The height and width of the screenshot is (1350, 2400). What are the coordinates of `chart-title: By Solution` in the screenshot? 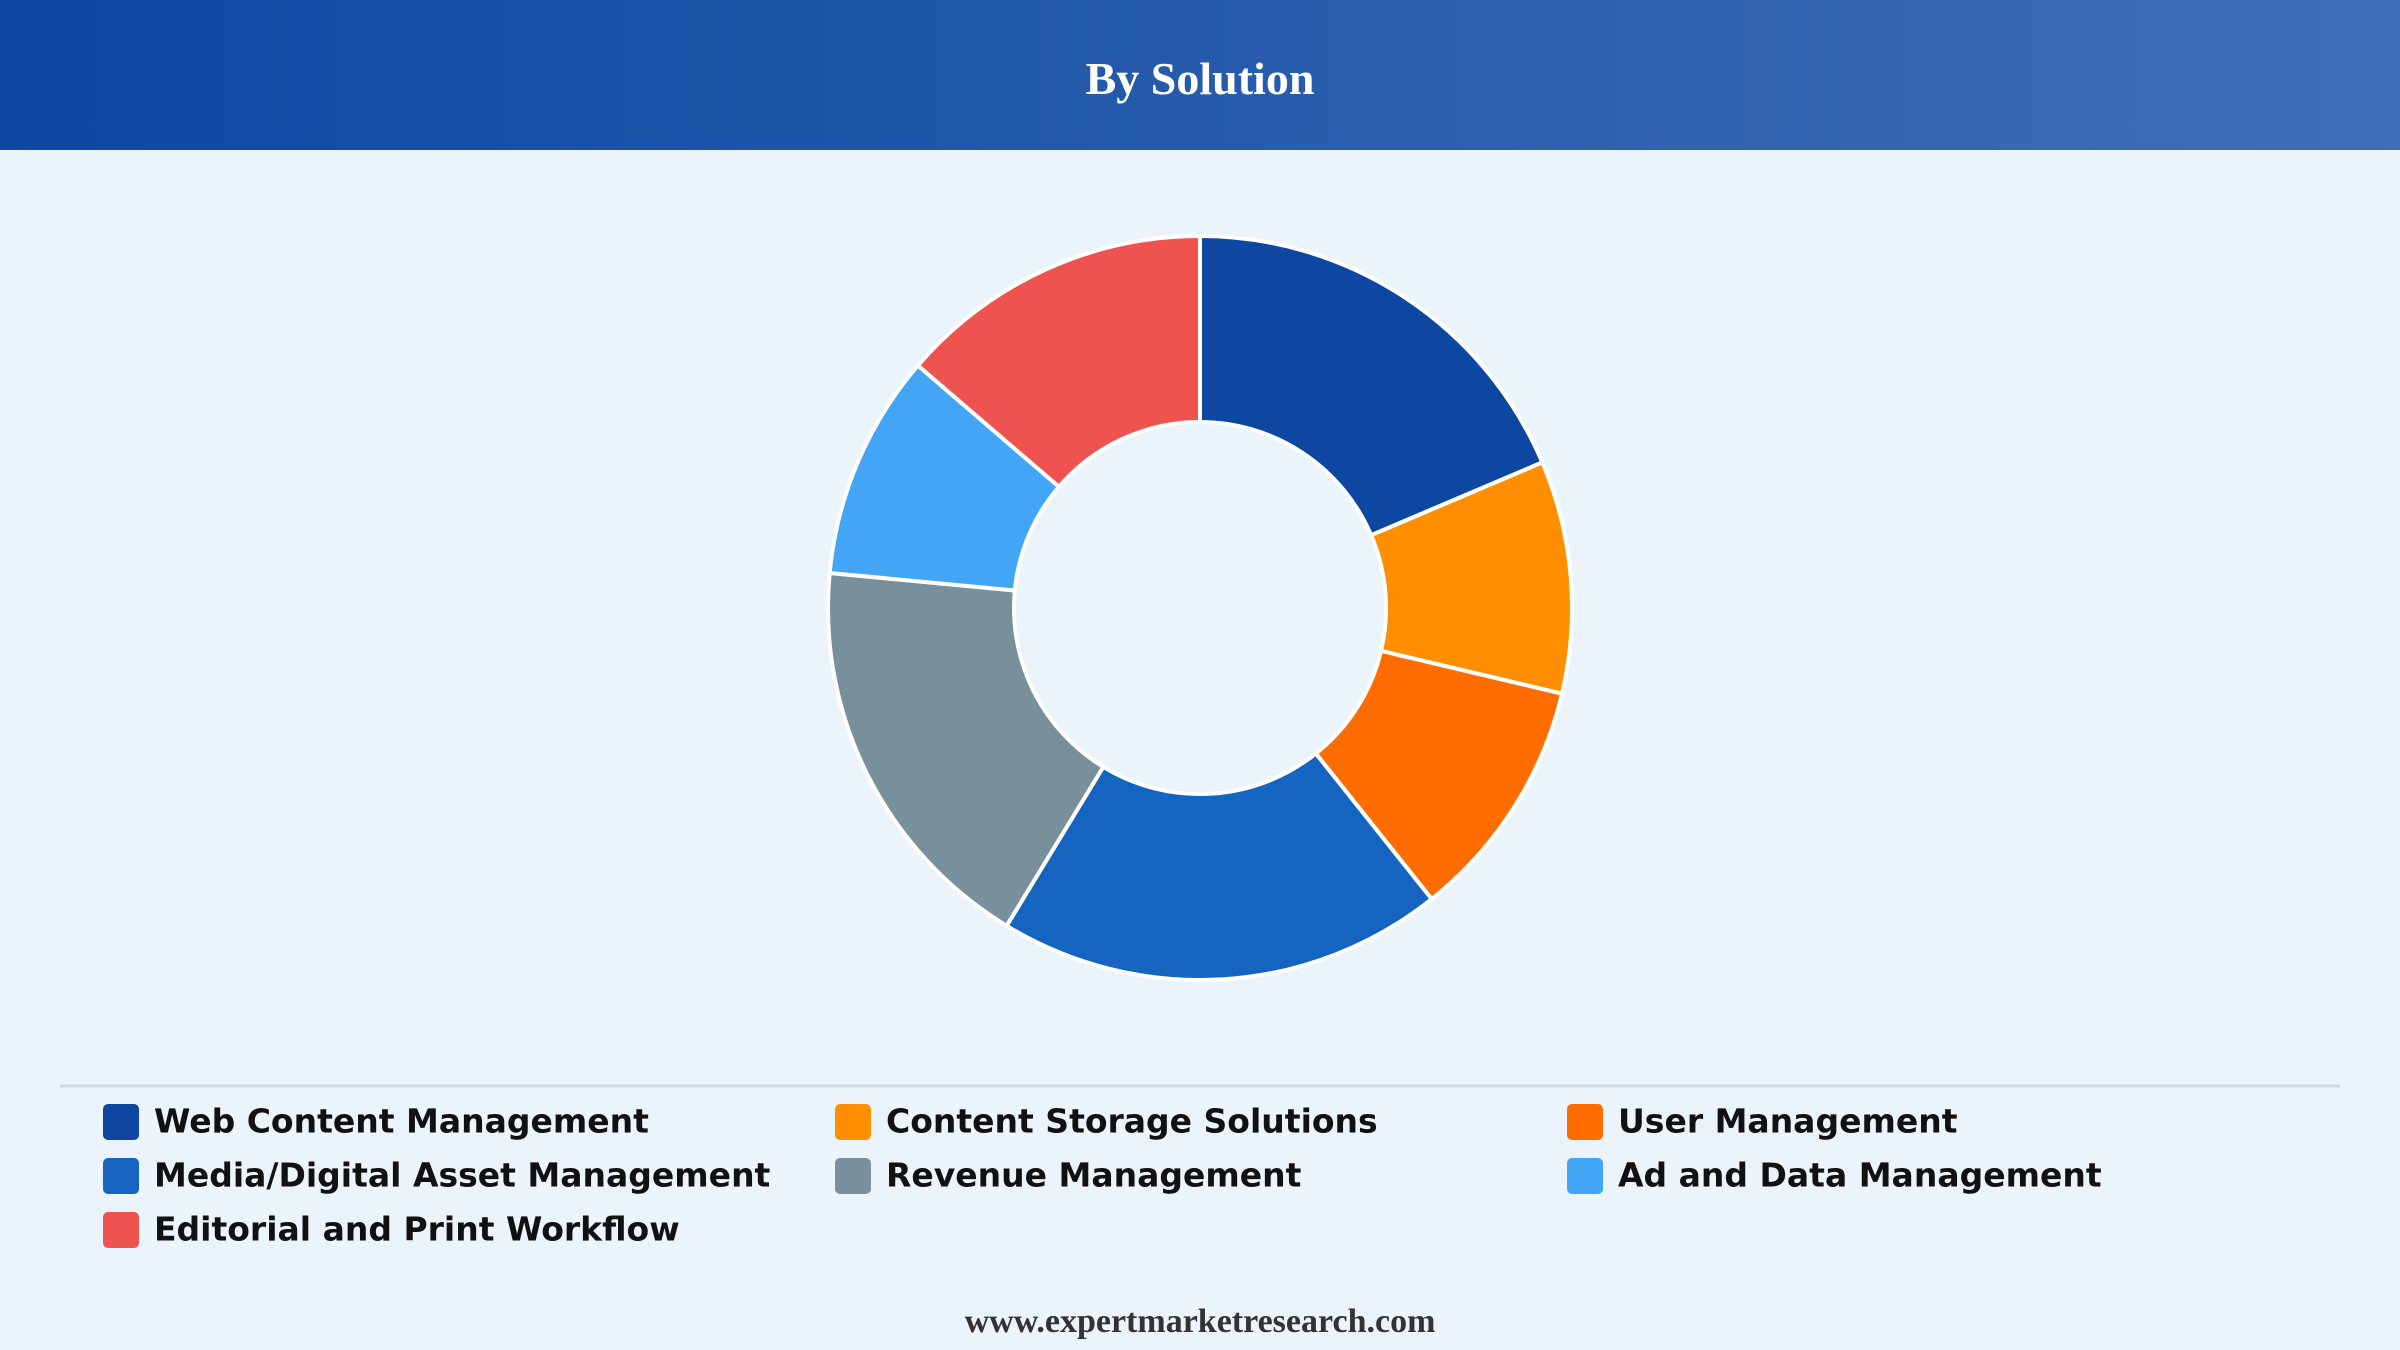 It's located at (1200, 78).